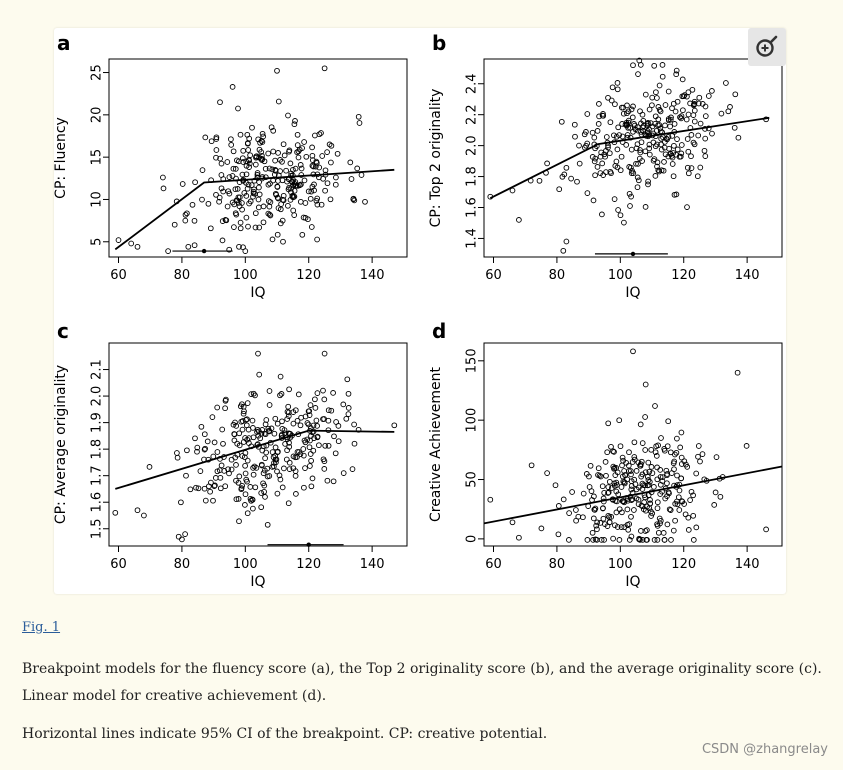 The image size is (843, 770). I want to click on figure-link: Fig. 1, so click(41, 627).